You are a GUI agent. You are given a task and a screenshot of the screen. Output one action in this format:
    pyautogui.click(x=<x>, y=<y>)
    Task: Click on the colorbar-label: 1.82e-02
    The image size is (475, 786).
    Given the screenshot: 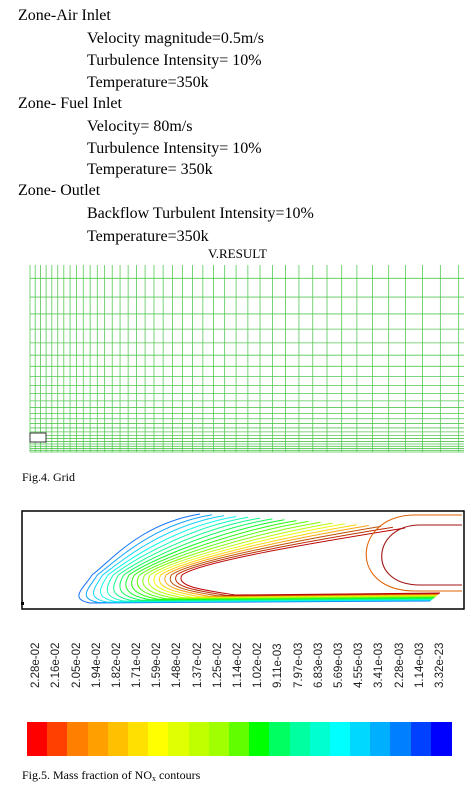 What is the action you would take?
    pyautogui.click(x=116, y=665)
    